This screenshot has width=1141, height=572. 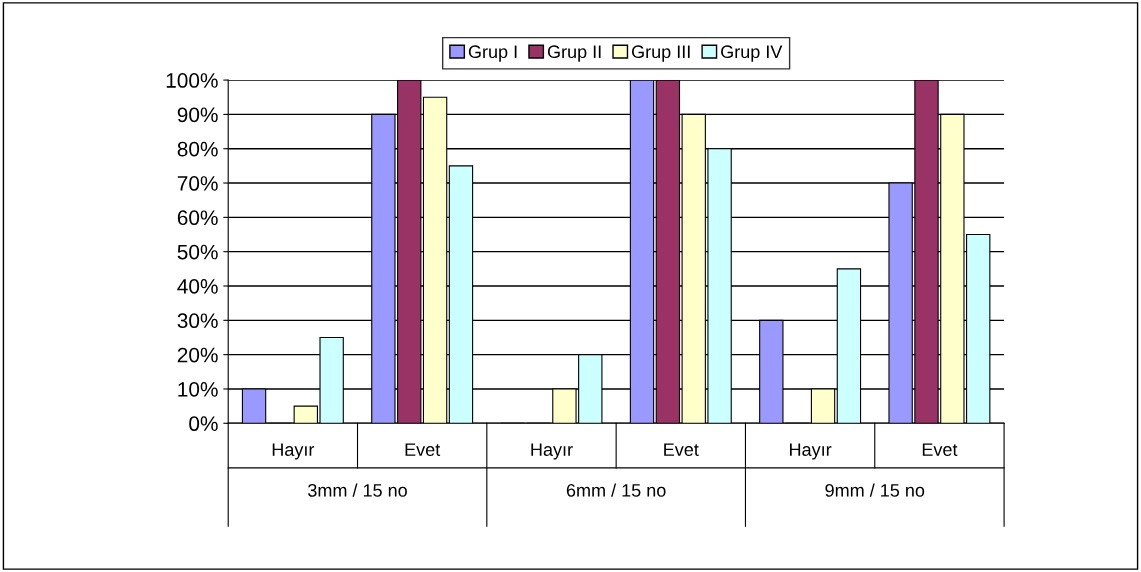 What do you see at coordinates (752, 53) in the screenshot?
I see `legend-label: Grup IV` at bounding box center [752, 53].